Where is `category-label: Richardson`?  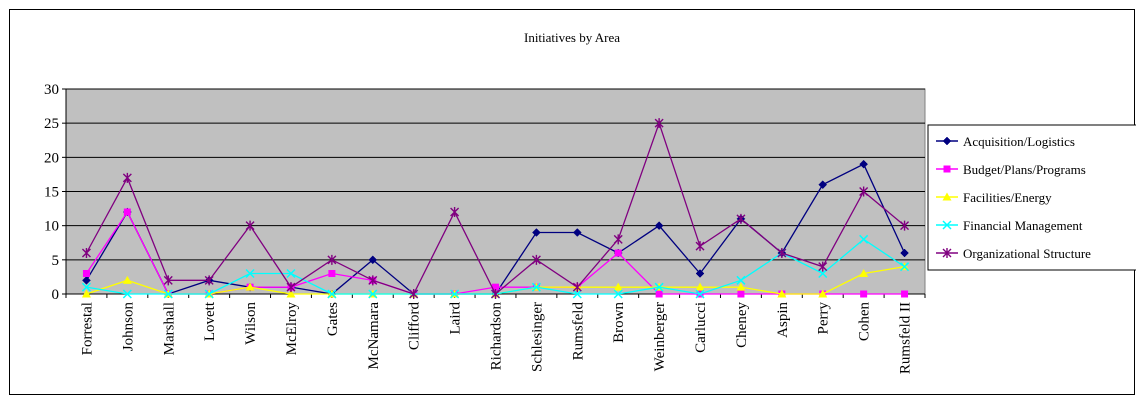 category-label: Richardson is located at coordinates (497, 336).